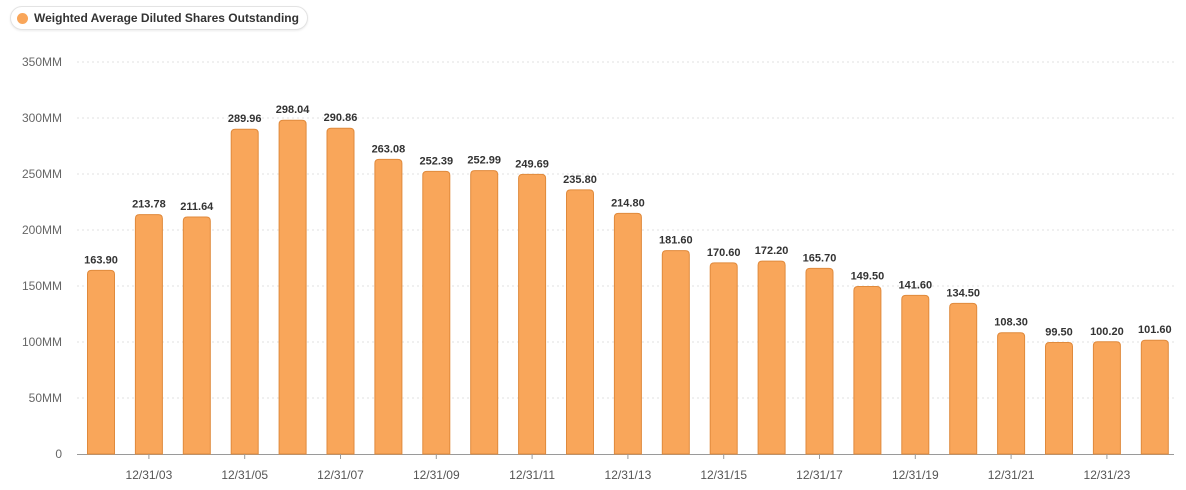 The height and width of the screenshot is (490, 1186). I want to click on data-label: 108.30, so click(1011, 323).